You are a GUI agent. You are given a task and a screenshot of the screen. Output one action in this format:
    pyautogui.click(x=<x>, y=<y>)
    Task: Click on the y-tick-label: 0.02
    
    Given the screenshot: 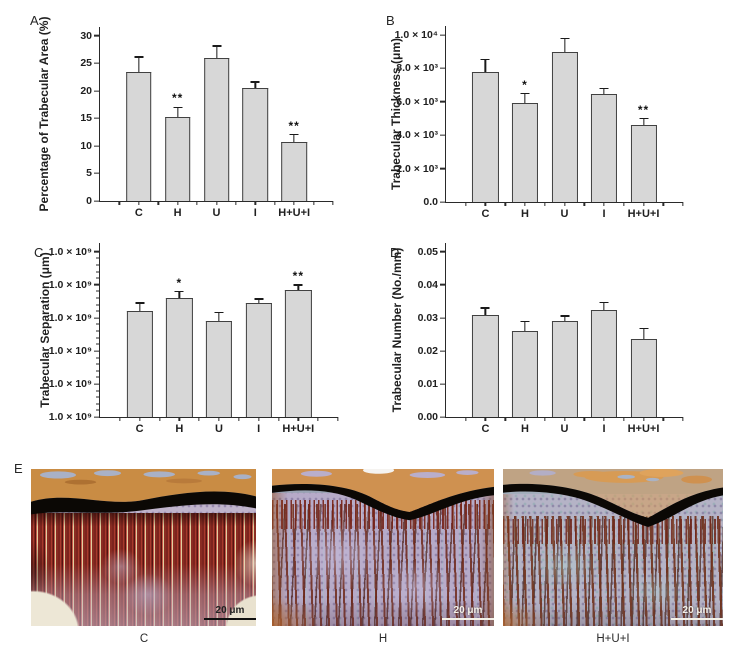 What is the action you would take?
    pyautogui.click(x=427, y=350)
    